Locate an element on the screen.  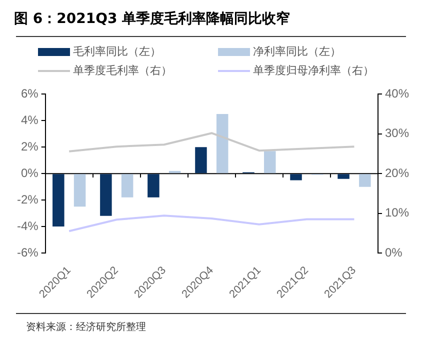
y-tick-label: 4% is located at coordinates (29, 119).